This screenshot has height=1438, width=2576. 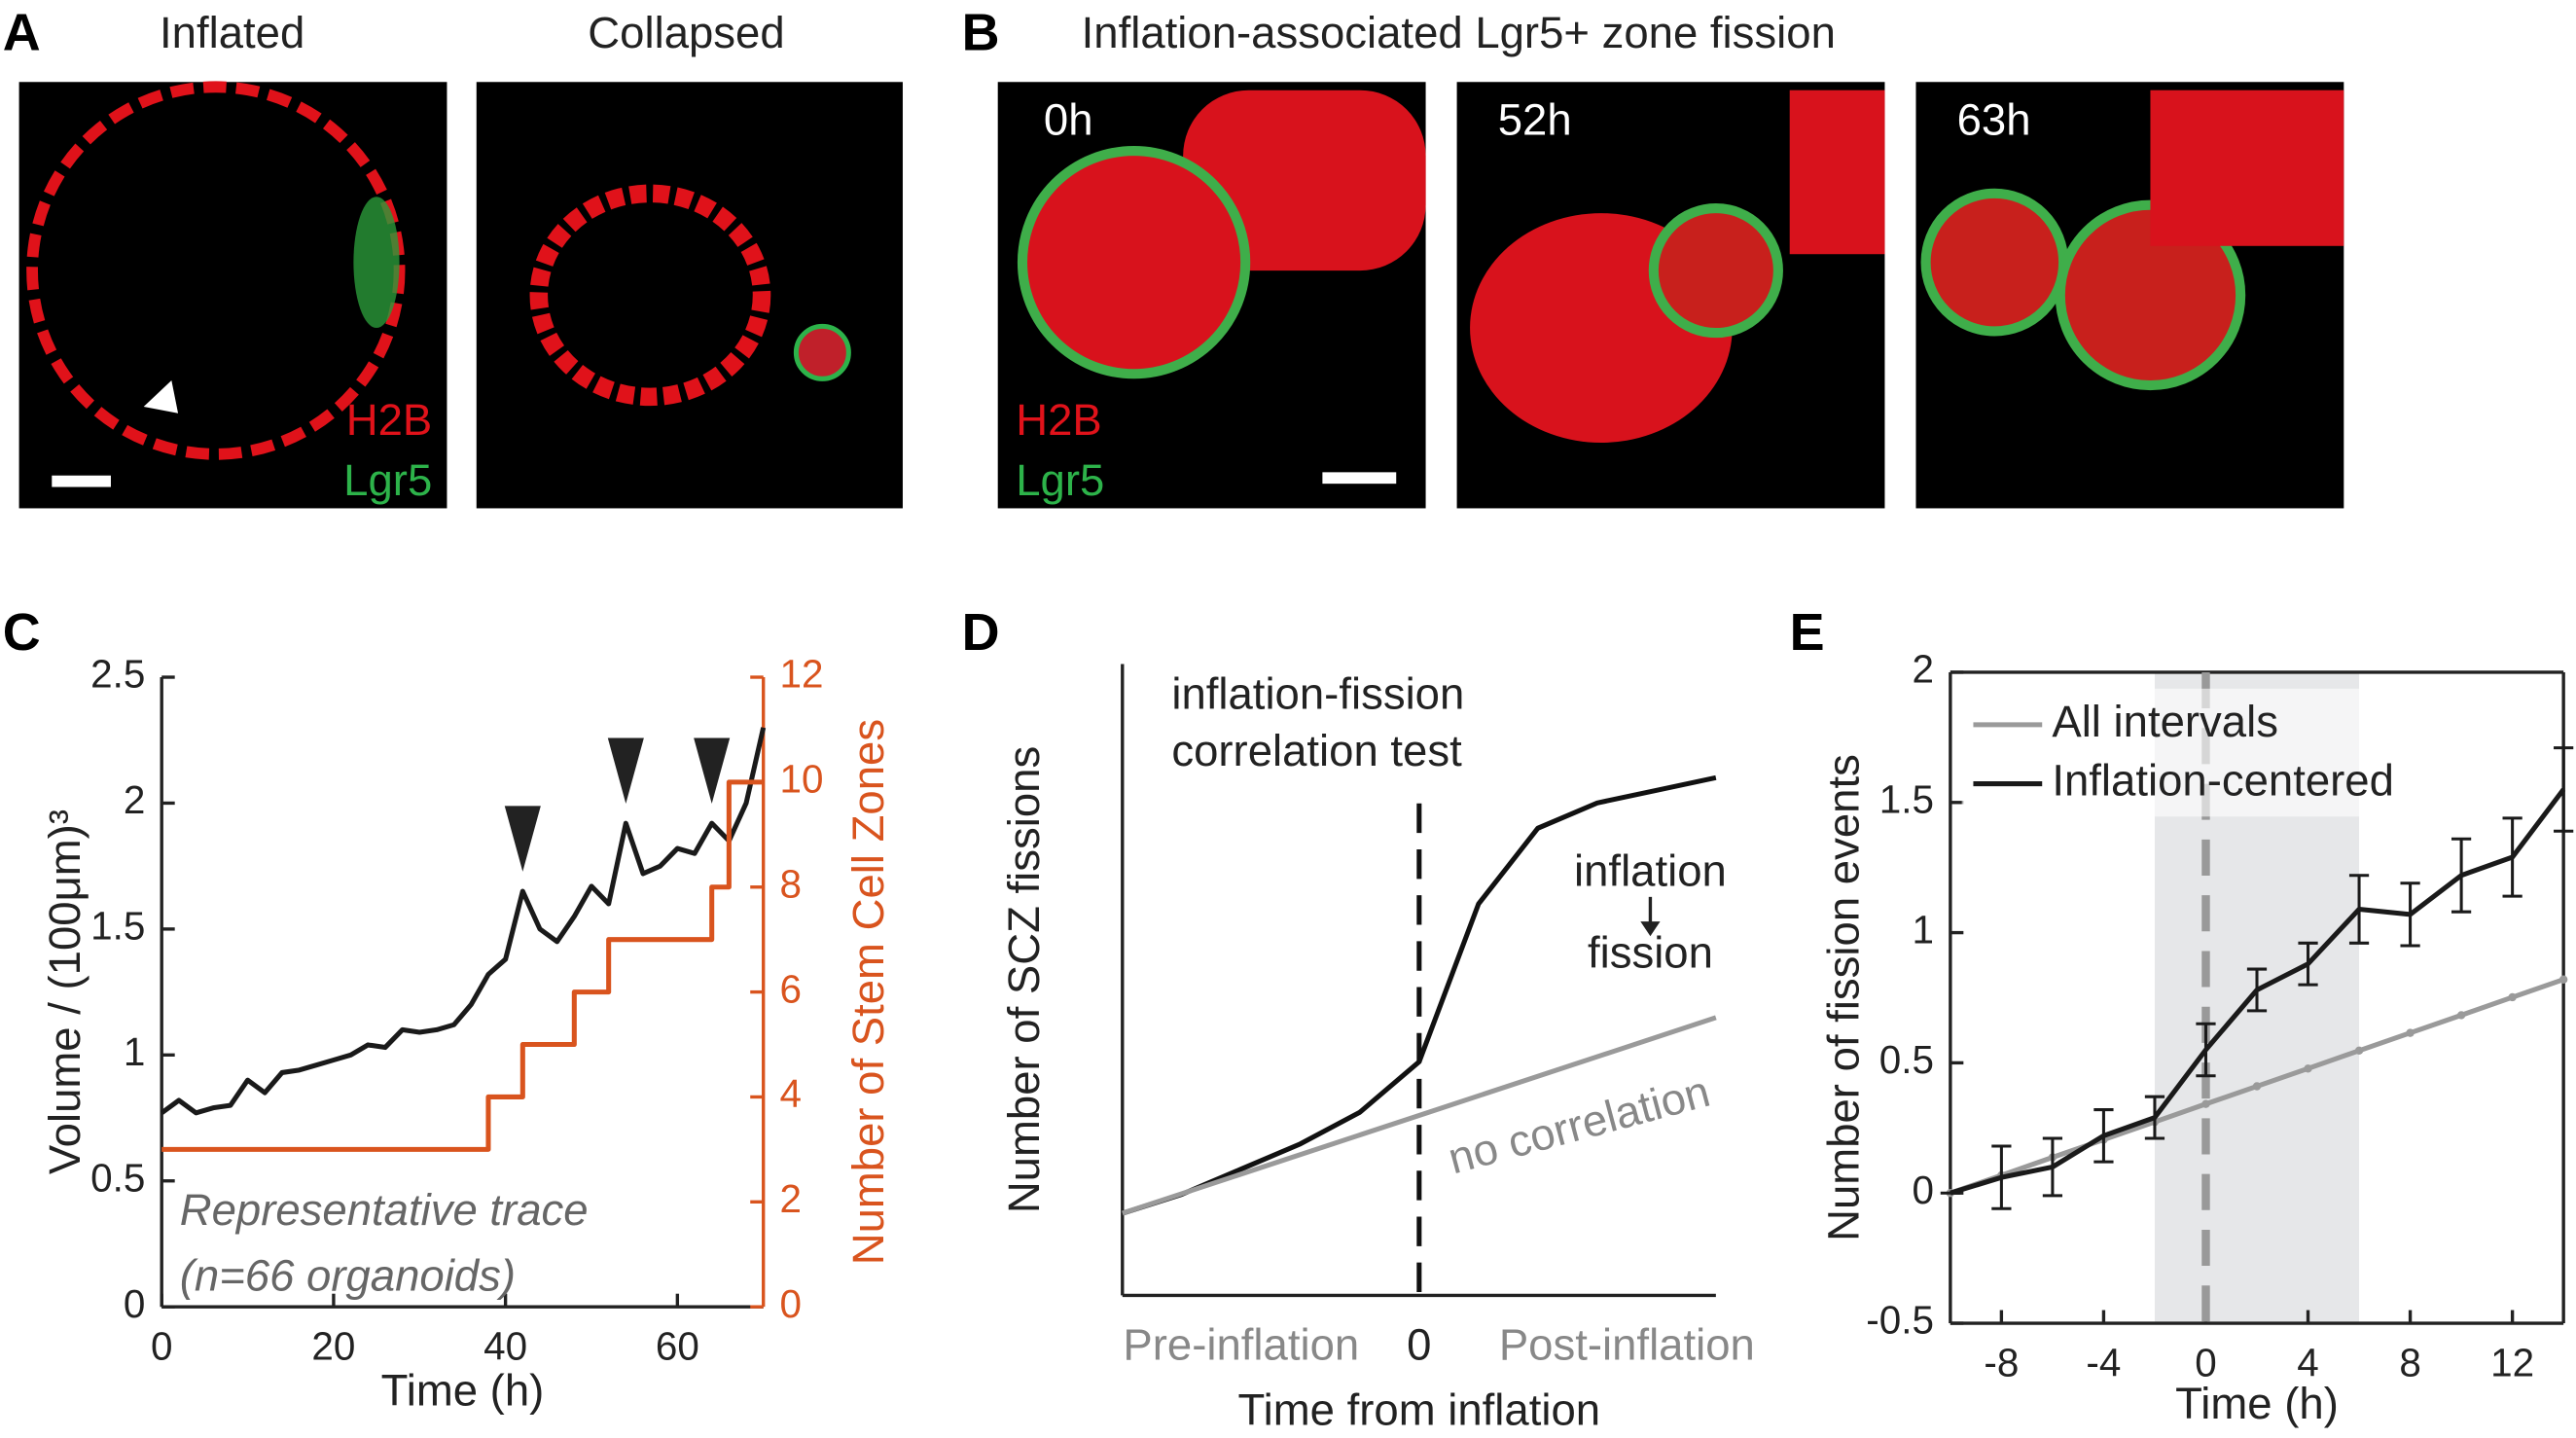 I want to click on y2-tick-label: 6, so click(x=791, y=988).